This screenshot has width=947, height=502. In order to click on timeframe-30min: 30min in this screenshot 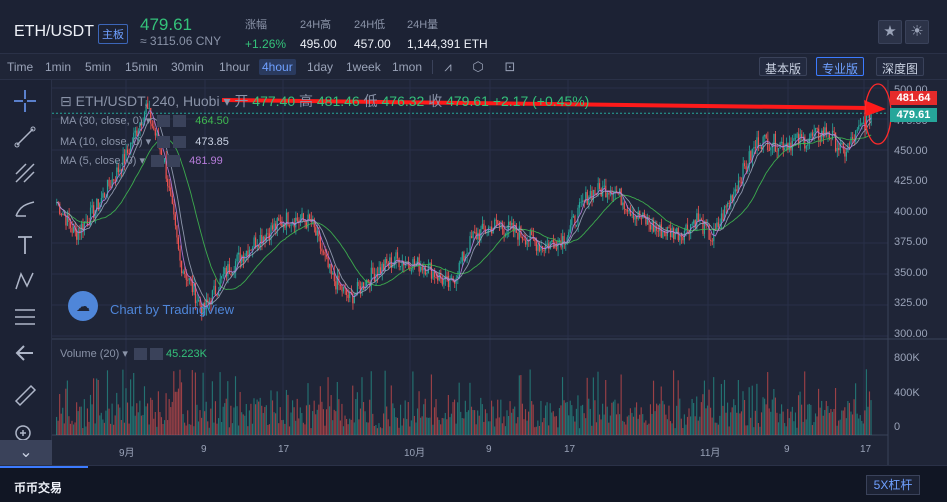, I will do `click(187, 67)`.